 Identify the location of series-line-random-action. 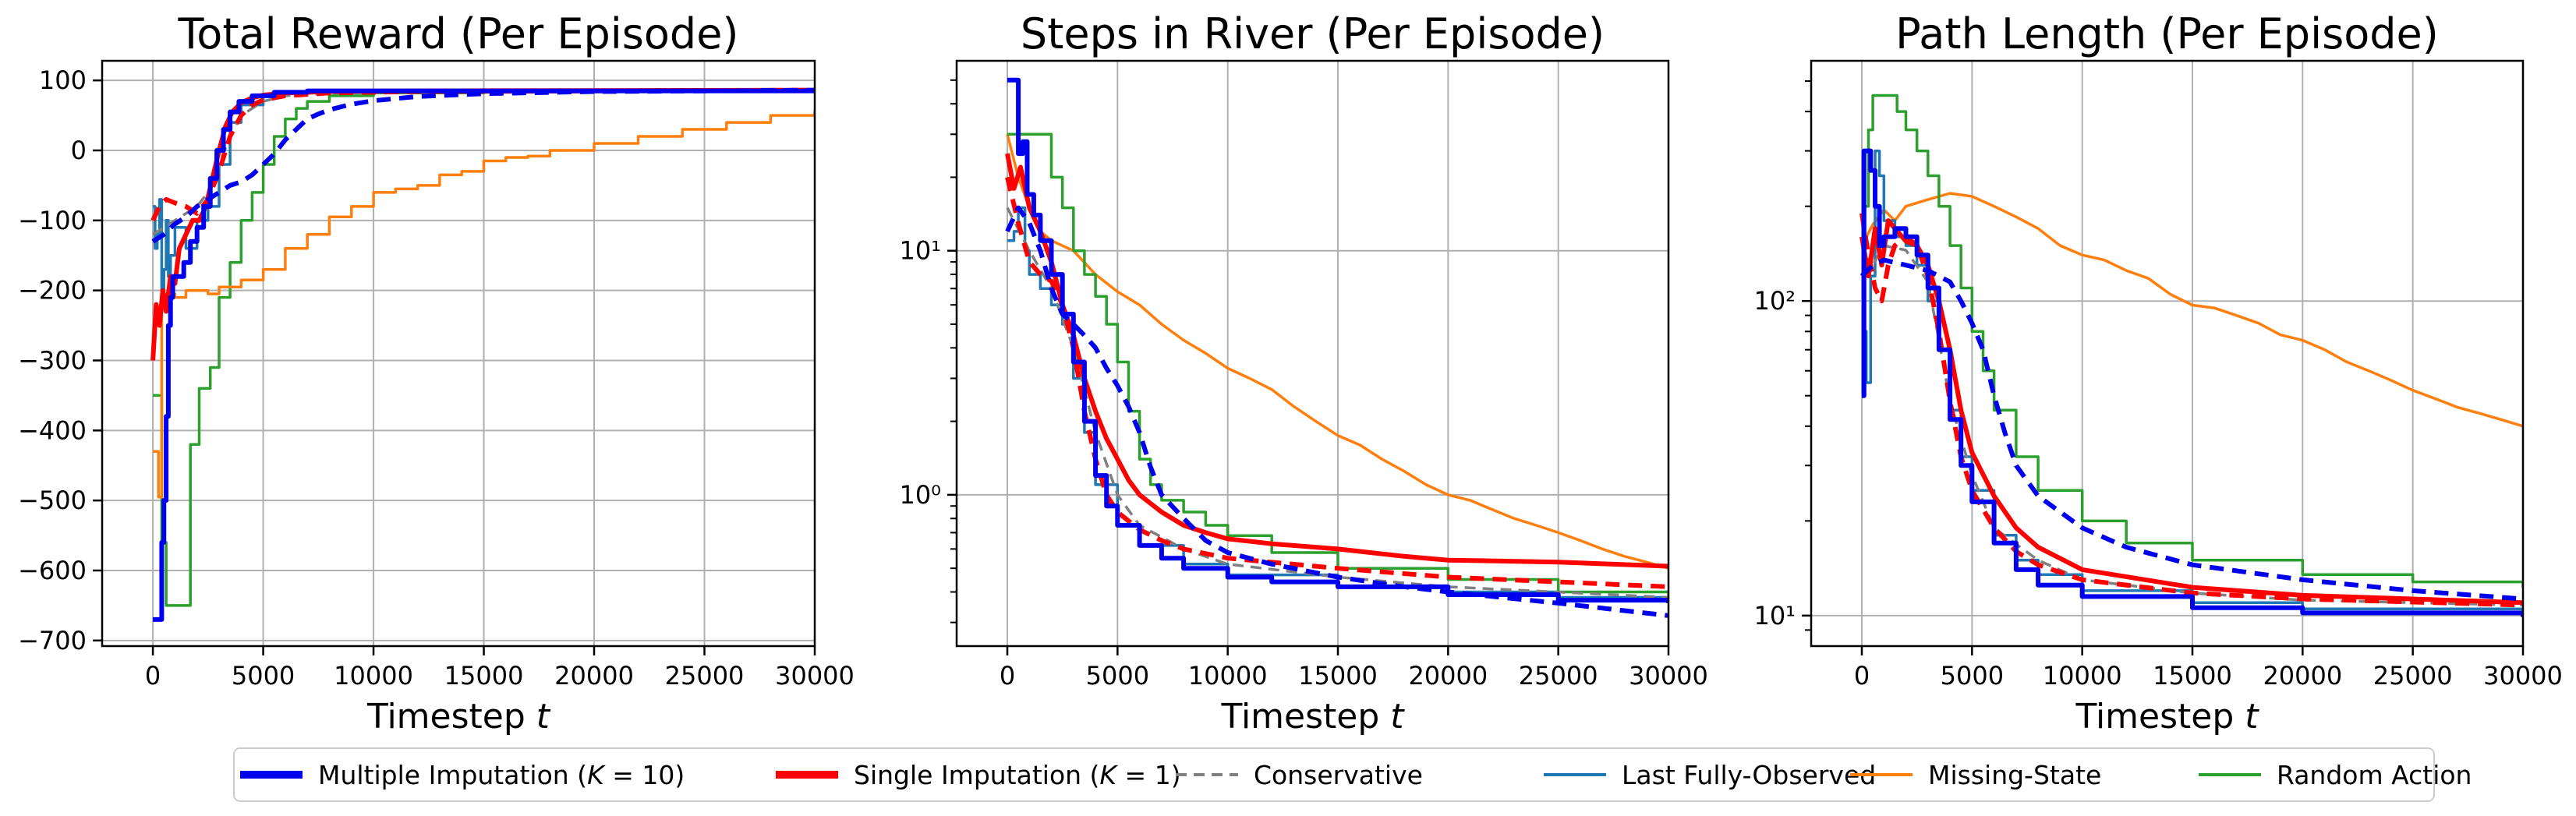
(1337, 366).